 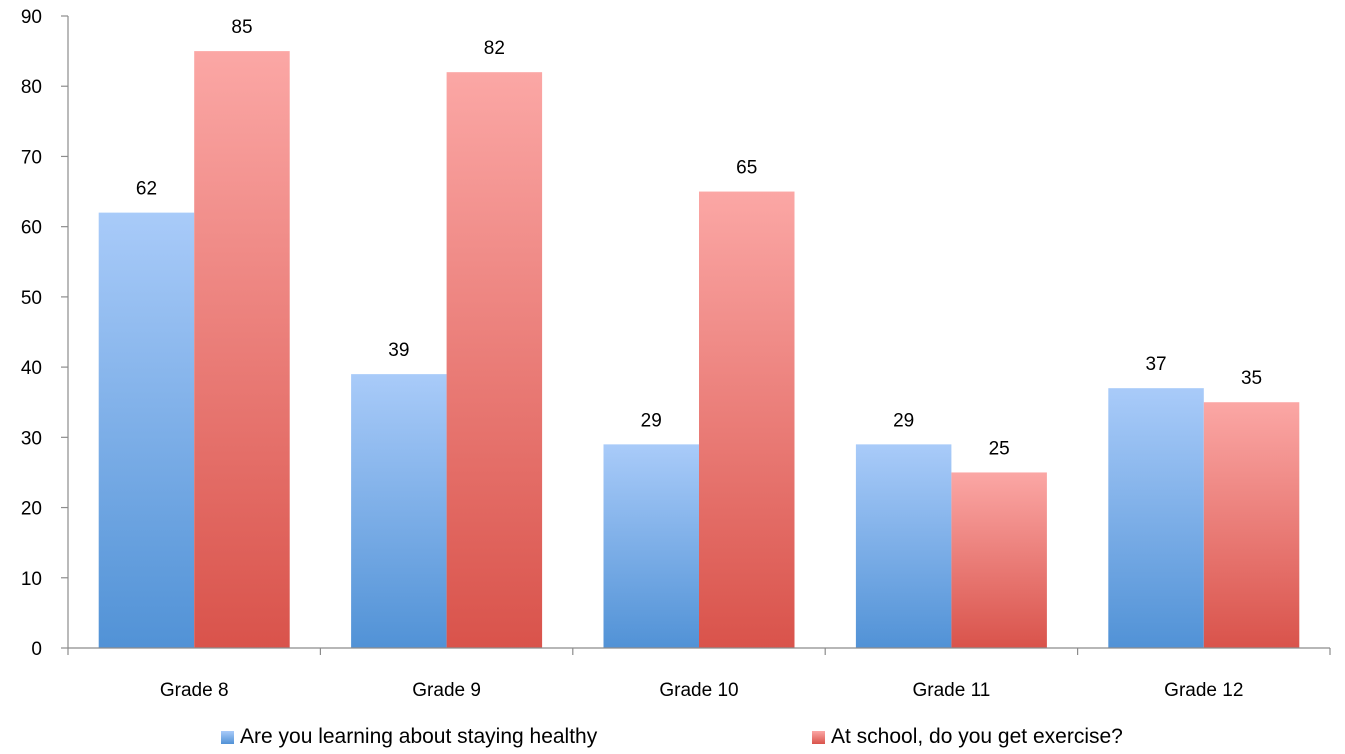 I want to click on data-label-series-2-grade-11: 25, so click(x=999, y=448).